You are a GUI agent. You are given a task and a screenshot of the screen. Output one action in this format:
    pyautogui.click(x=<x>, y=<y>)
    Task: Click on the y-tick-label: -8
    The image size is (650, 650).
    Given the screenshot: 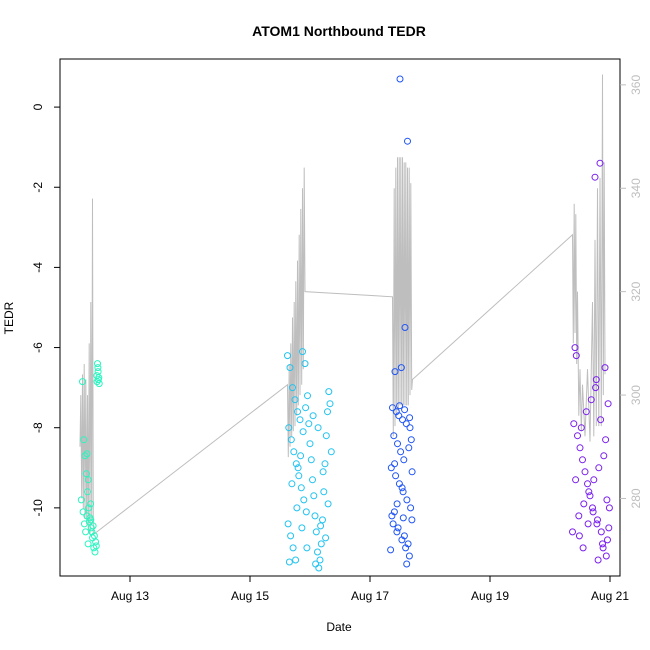 What is the action you would take?
    pyautogui.click(x=38, y=427)
    